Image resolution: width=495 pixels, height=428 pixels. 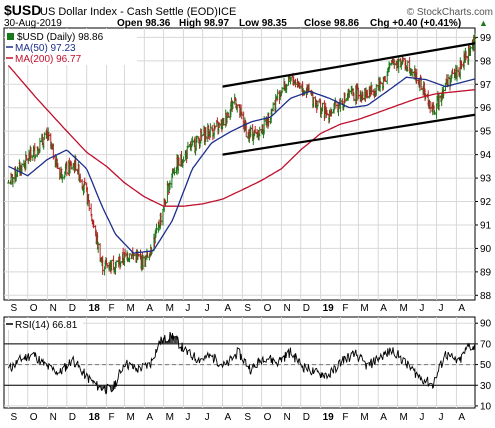 I want to click on price-x-tick-label: 18, so click(x=95, y=308).